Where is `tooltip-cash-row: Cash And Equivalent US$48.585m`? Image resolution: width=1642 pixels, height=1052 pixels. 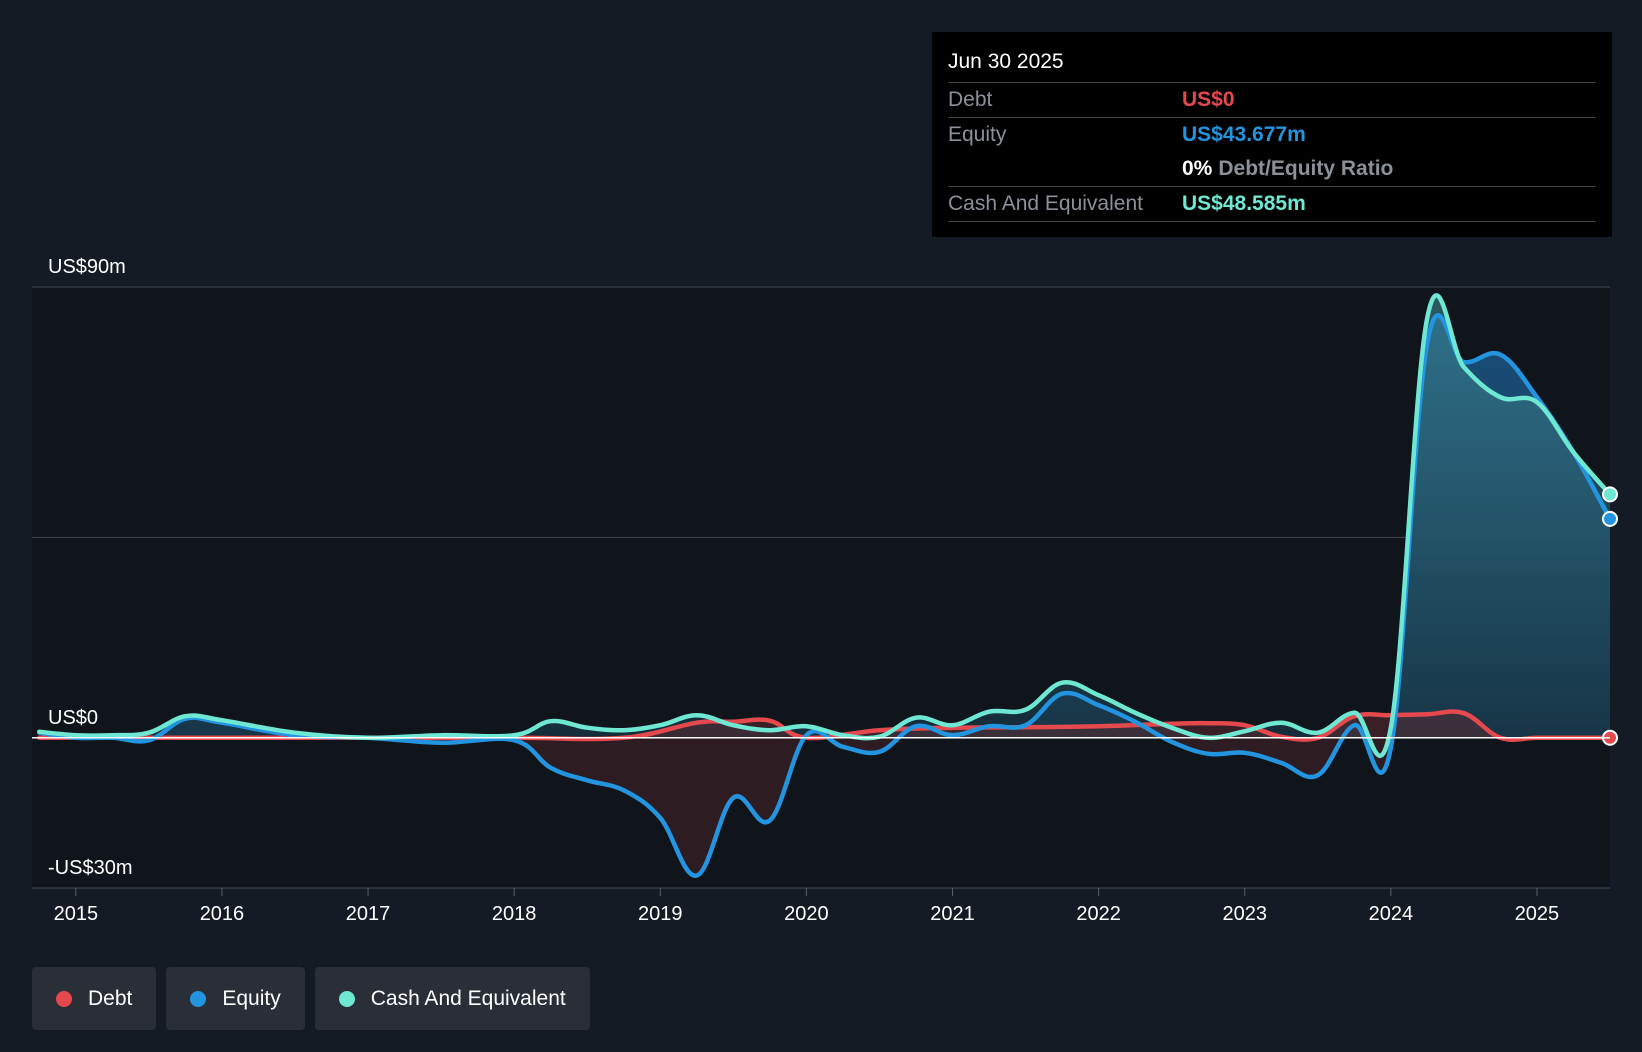 tooltip-cash-row: Cash And Equivalent US$48.585m is located at coordinates (1272, 204).